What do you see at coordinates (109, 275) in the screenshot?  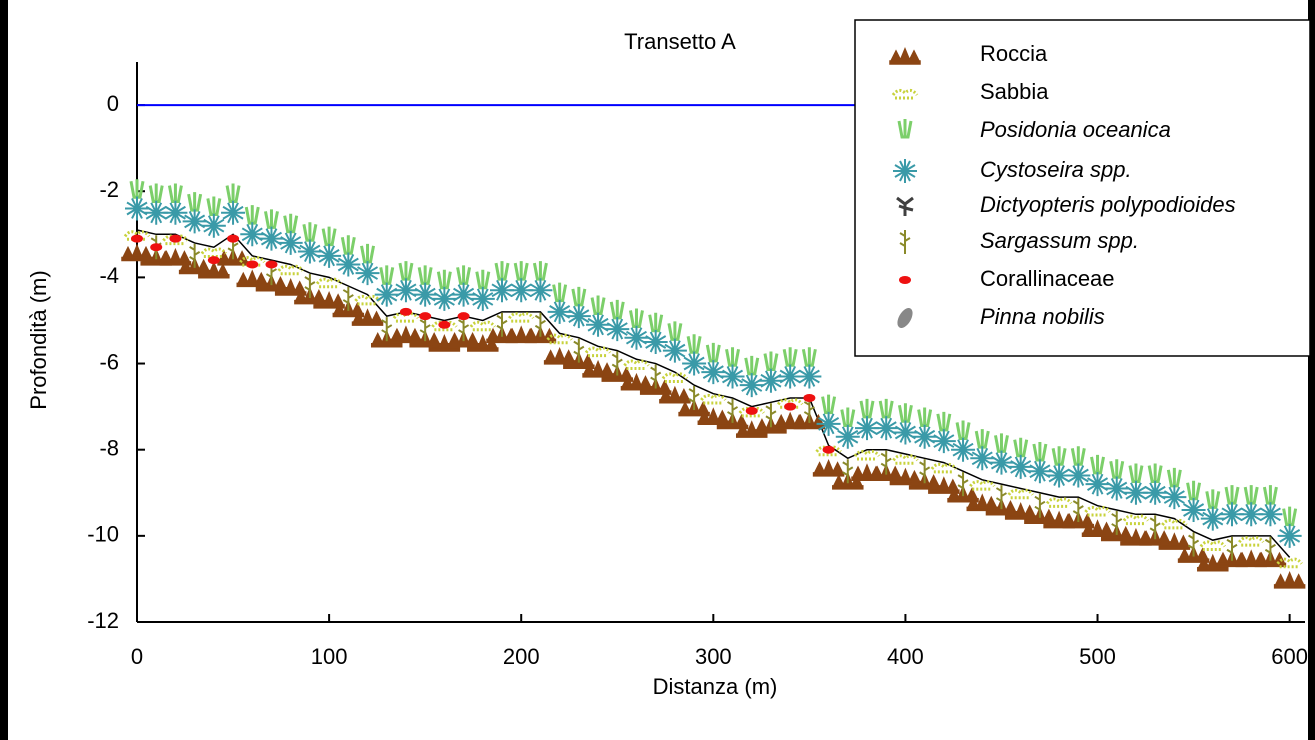 I see `y-tick-label: -4` at bounding box center [109, 275].